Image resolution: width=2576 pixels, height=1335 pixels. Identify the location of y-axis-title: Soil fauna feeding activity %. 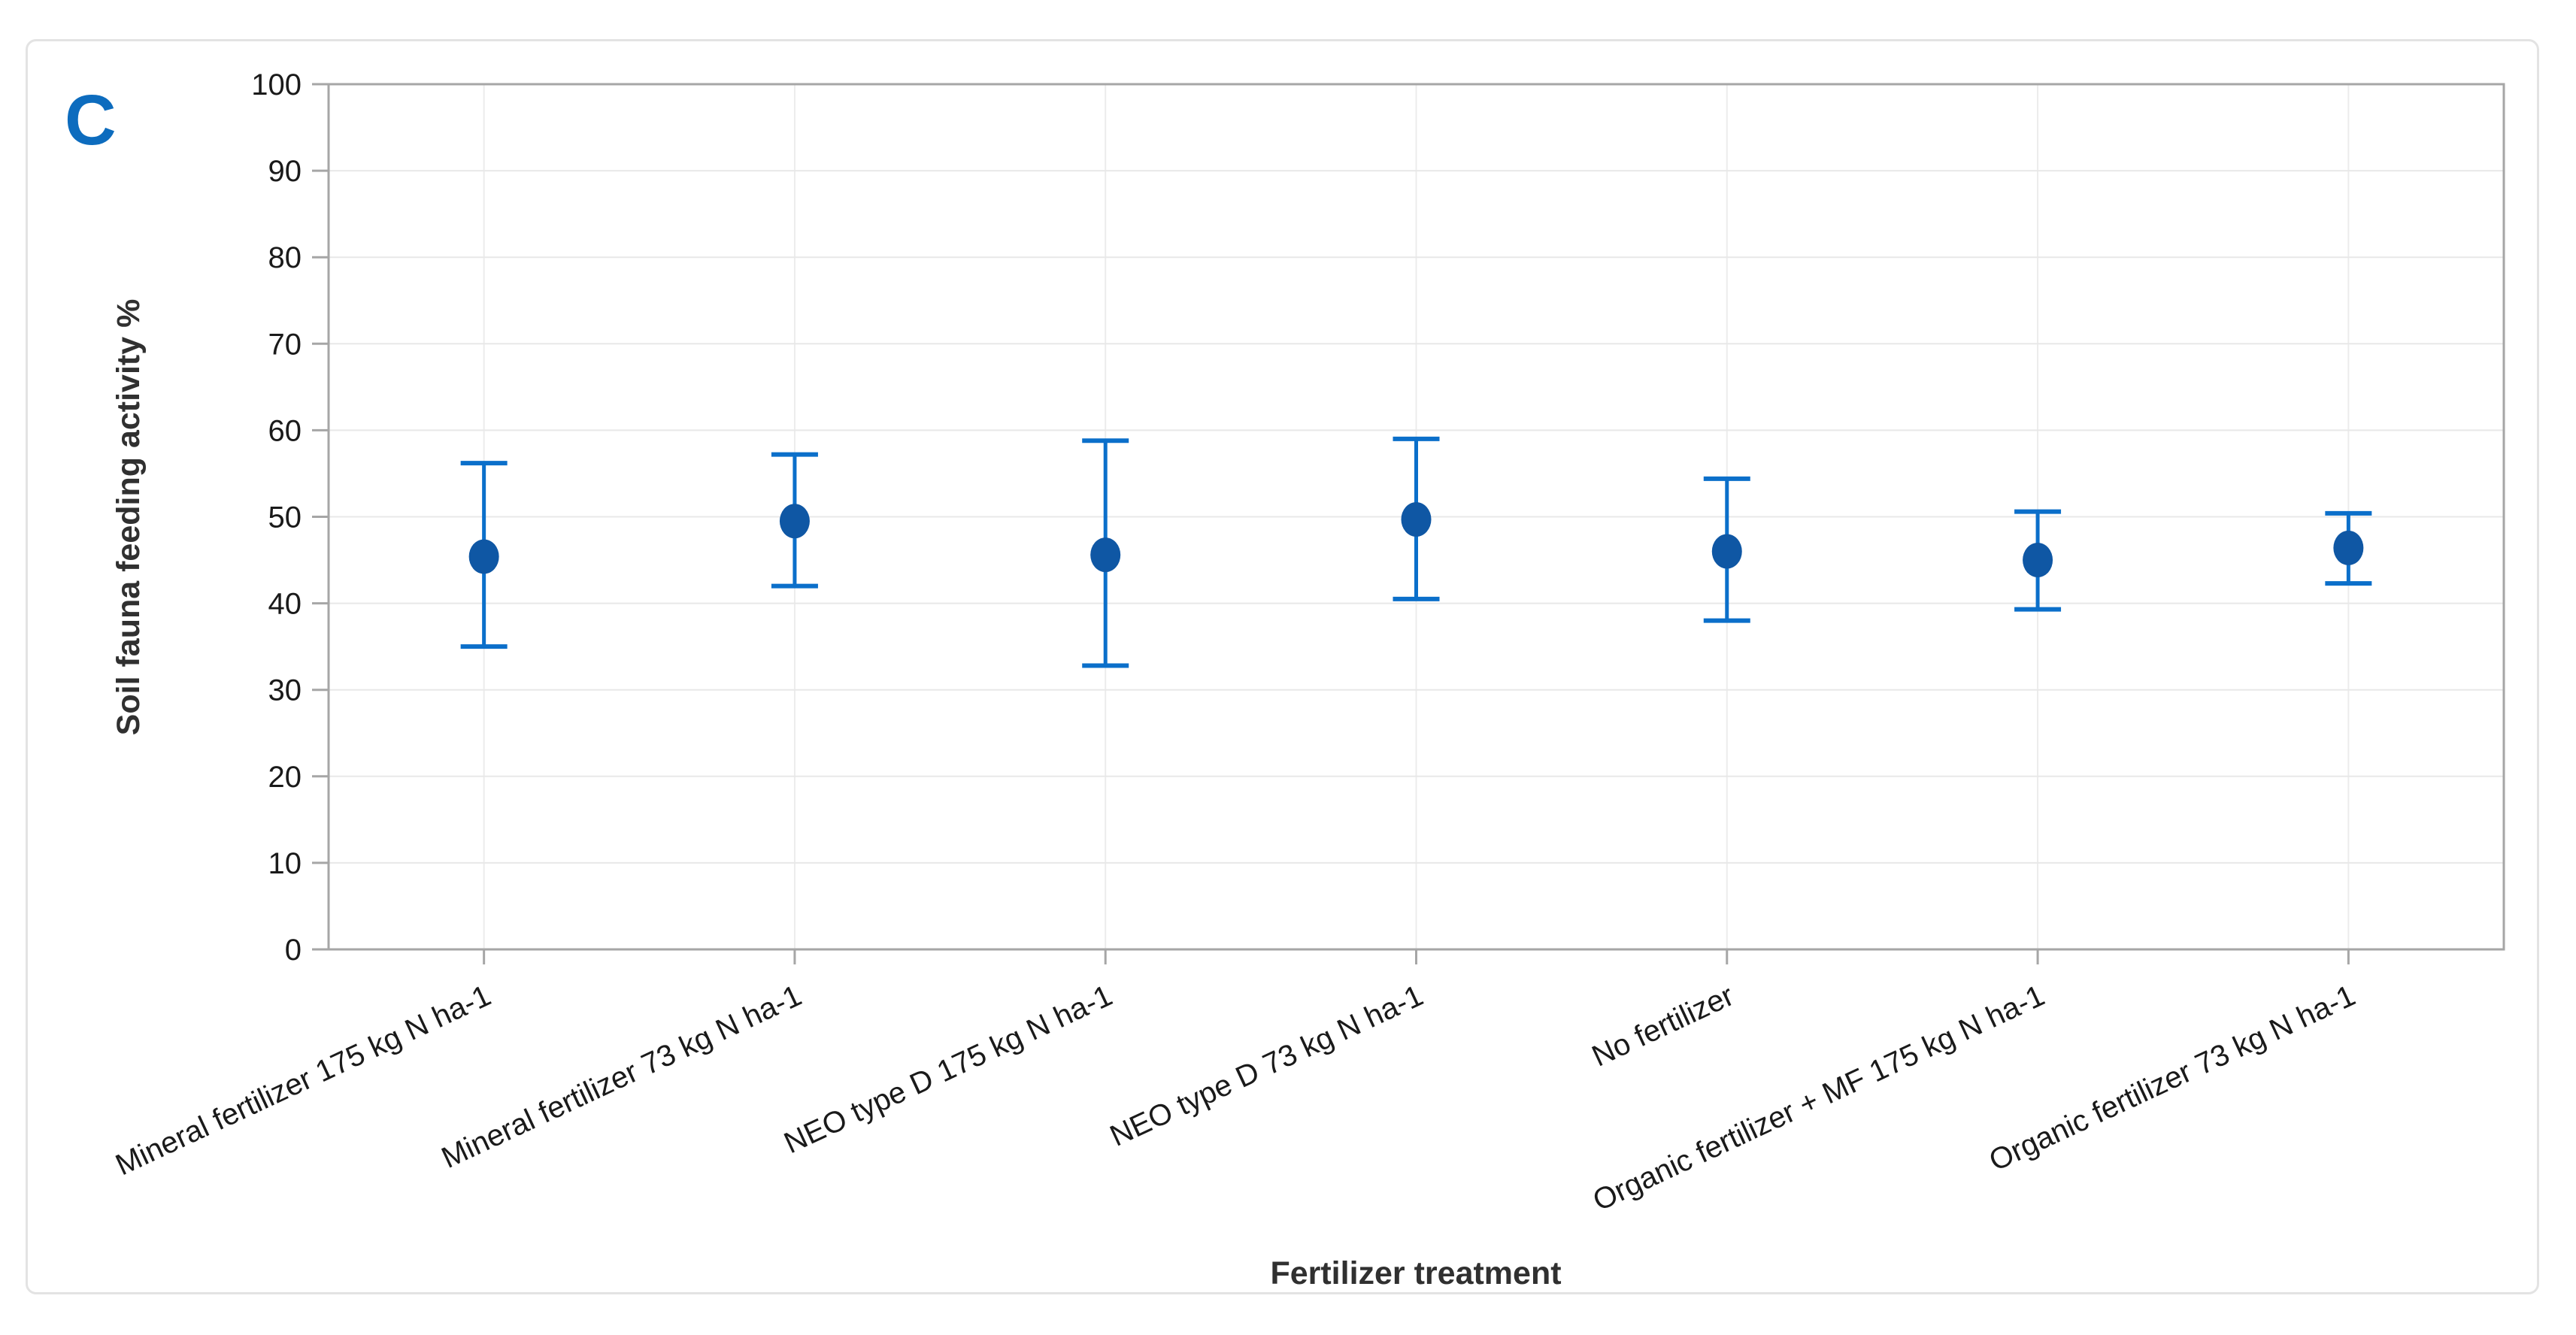
(129, 517).